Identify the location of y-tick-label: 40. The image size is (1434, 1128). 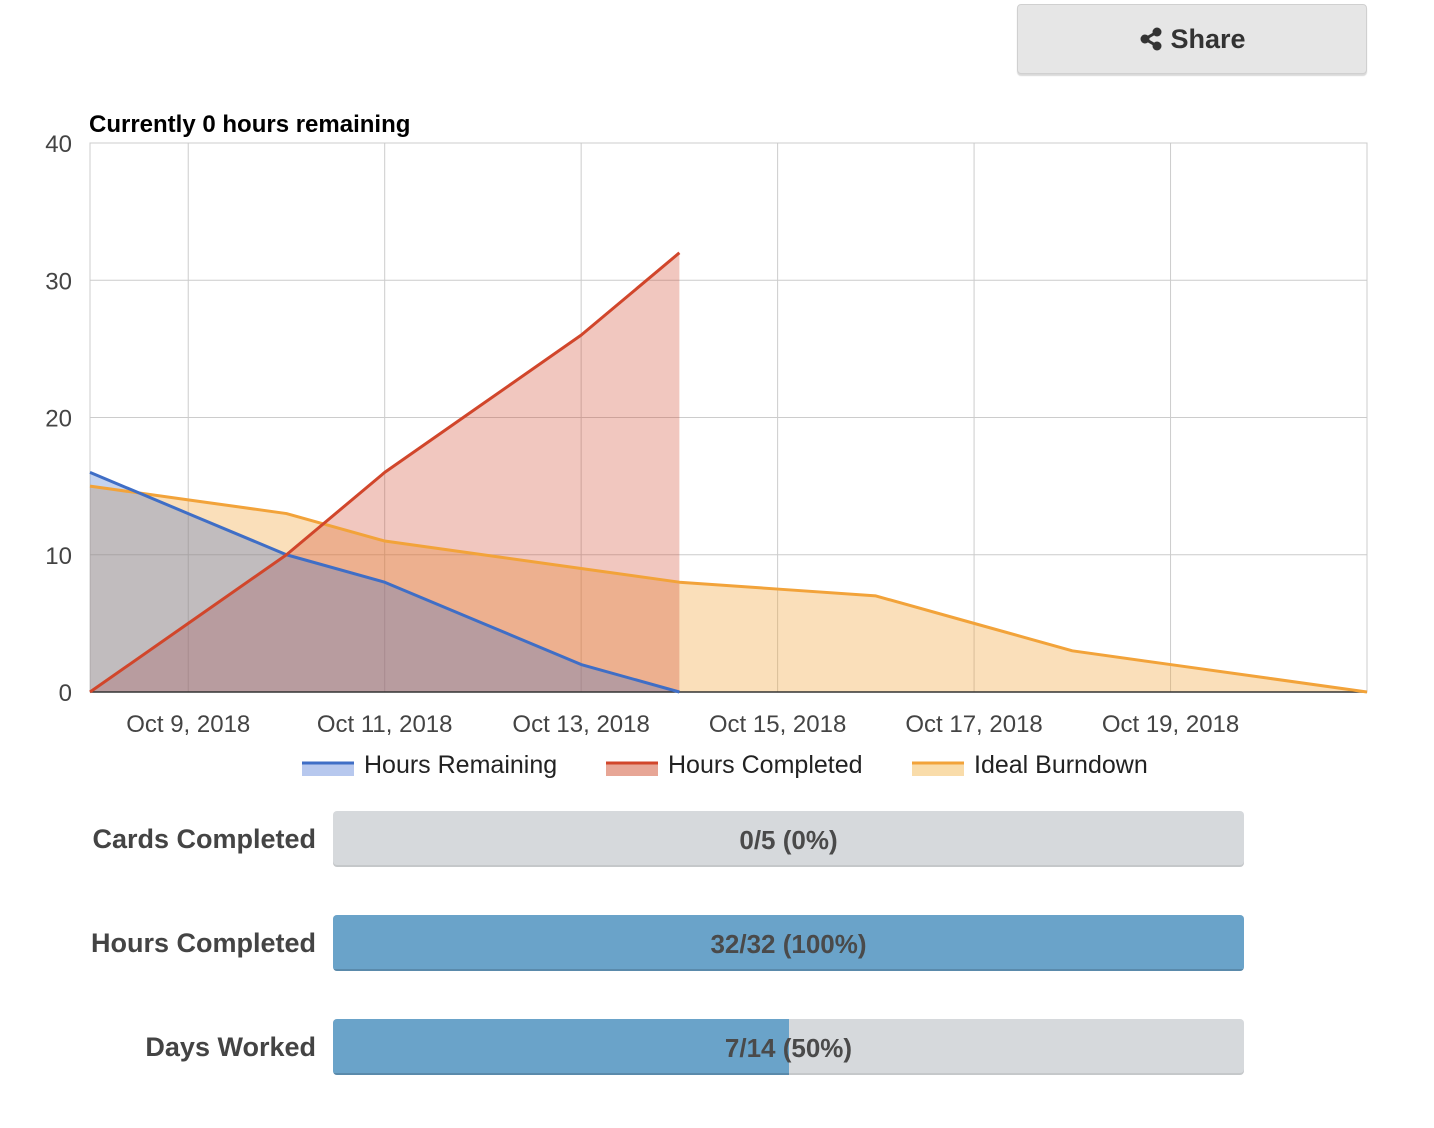
(58, 144).